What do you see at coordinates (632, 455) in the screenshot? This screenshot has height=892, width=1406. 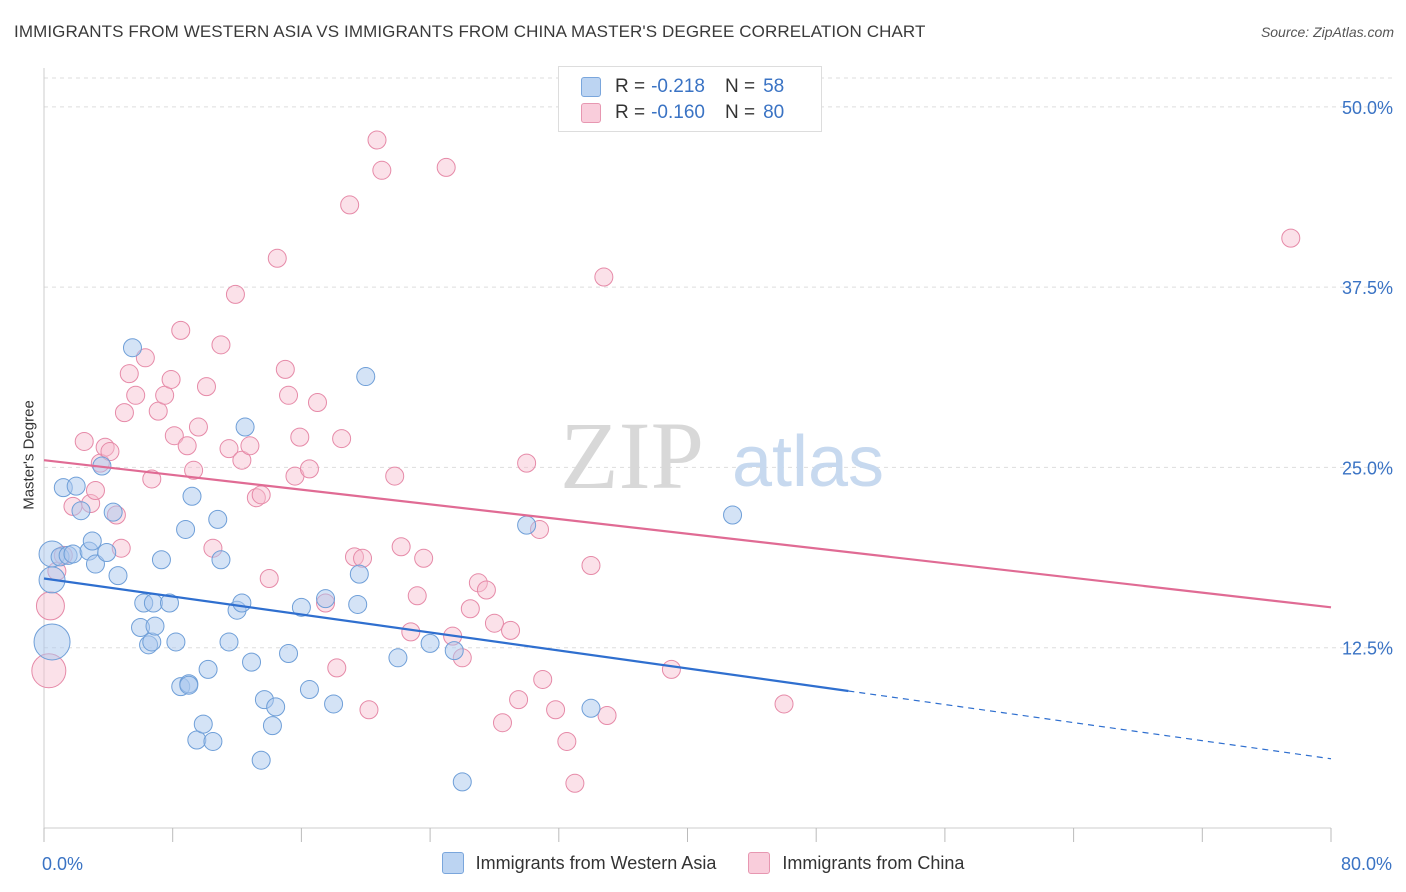 I see `watermark-zip: ZIP` at bounding box center [632, 455].